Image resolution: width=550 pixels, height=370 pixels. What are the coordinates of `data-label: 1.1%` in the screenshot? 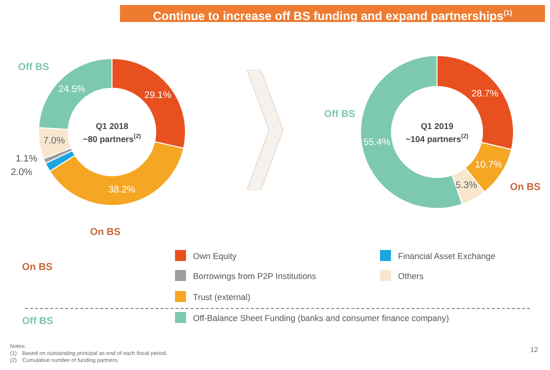 It's located at (27, 159).